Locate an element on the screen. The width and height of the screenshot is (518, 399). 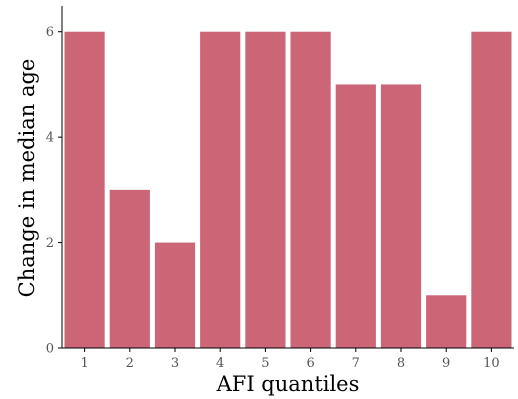
y-tick-label: 2 is located at coordinates (50, 243).